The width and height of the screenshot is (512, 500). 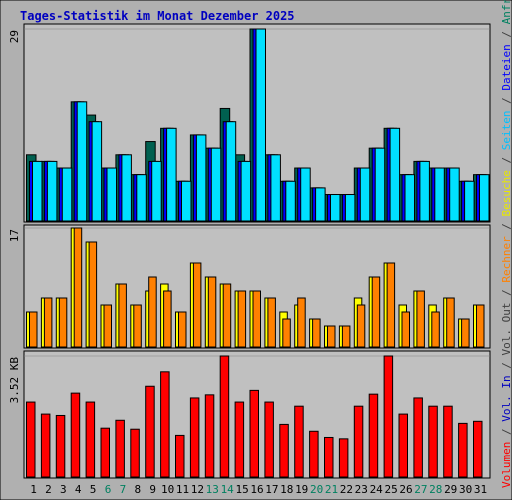 I want to click on day-label-4: 4, so click(x=78, y=489).